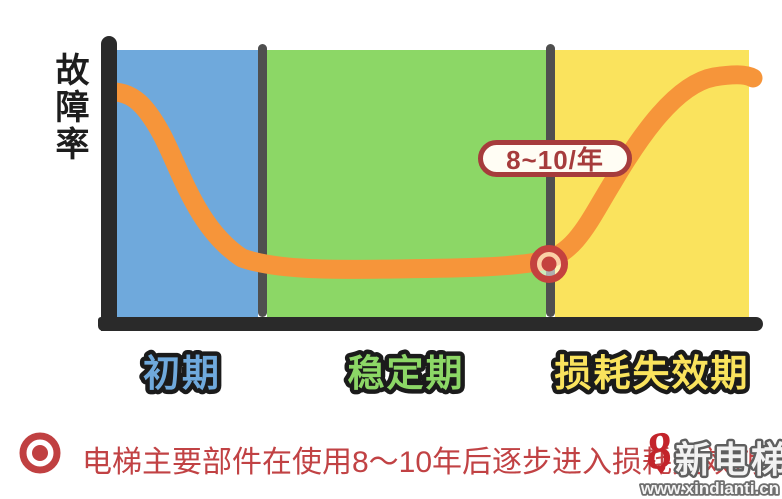 The height and width of the screenshot is (499, 782). What do you see at coordinates (422, 462) in the screenshot?
I see `caption-text: 电梯主要部件在使用8～10年后逐步进入损耗失效期` at bounding box center [422, 462].